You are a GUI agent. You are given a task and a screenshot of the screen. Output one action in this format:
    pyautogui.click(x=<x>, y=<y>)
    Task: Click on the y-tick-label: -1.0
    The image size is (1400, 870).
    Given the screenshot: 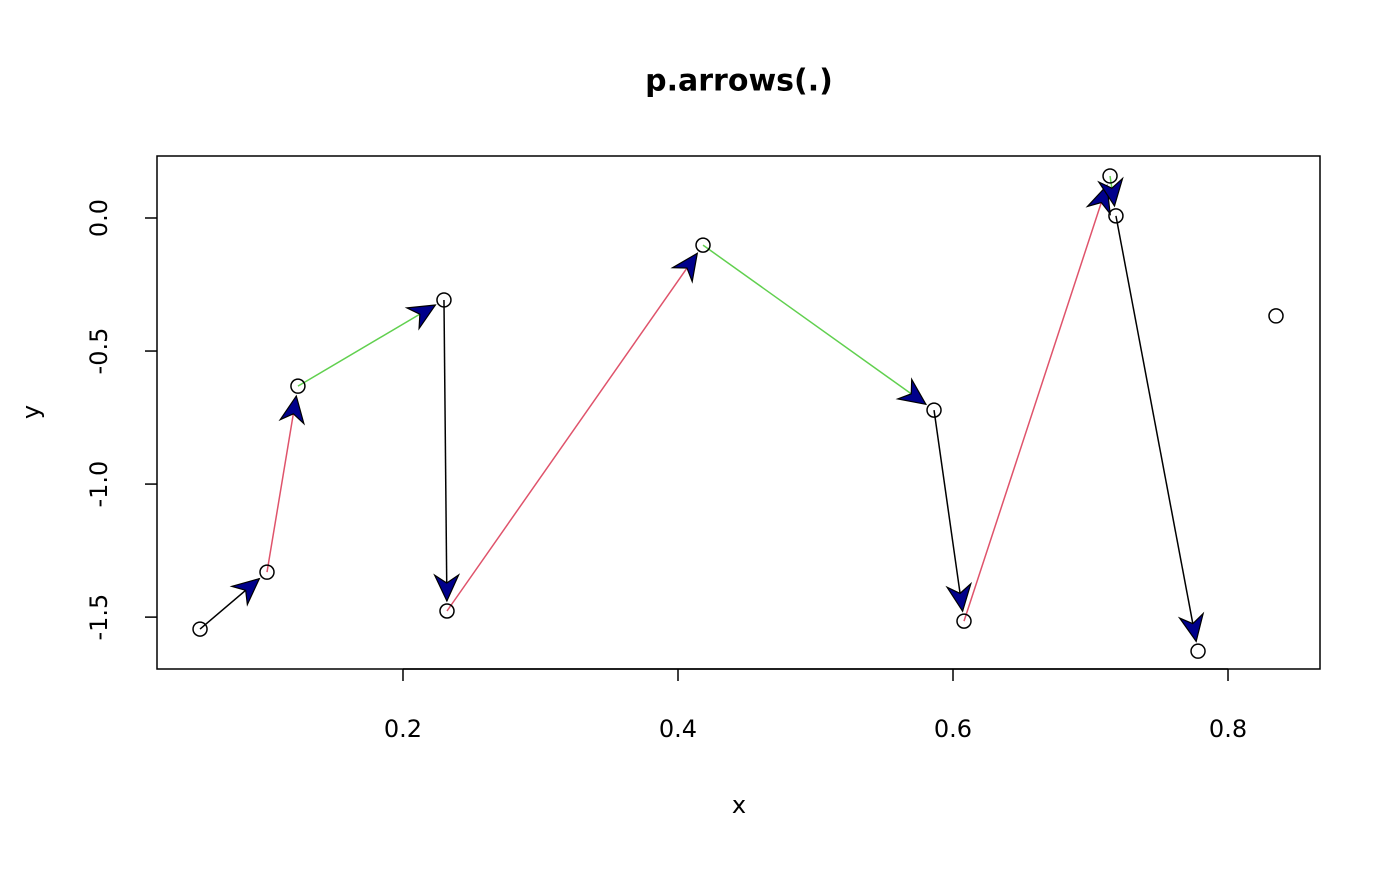 What is the action you would take?
    pyautogui.click(x=99, y=484)
    